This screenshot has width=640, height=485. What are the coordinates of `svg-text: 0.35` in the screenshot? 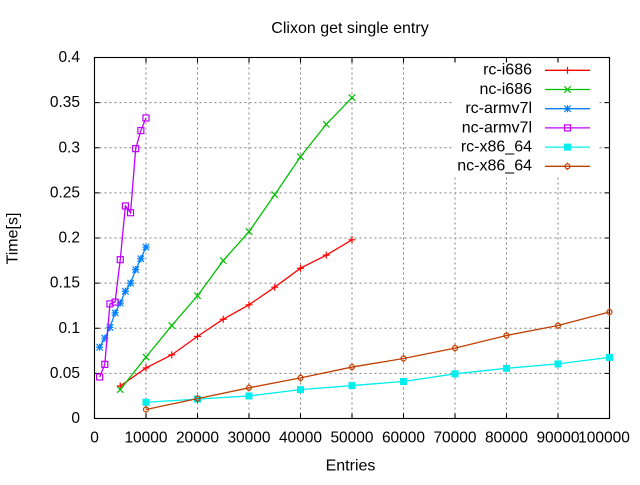 It's located at (65, 102).